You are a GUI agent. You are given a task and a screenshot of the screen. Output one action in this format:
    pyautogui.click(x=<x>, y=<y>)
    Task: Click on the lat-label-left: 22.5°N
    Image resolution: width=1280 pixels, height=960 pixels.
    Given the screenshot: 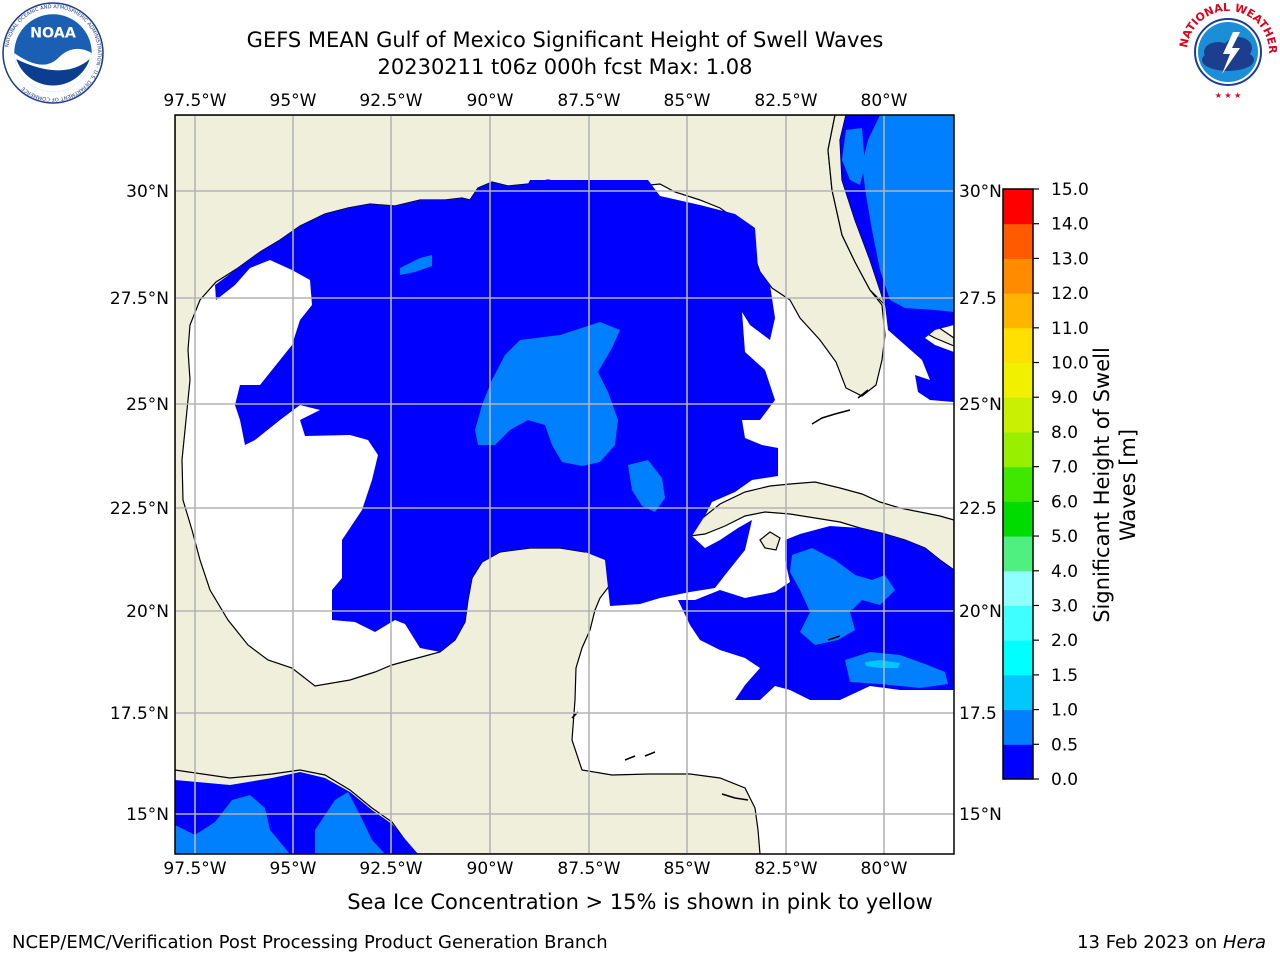 What is the action you would take?
    pyautogui.click(x=139, y=509)
    